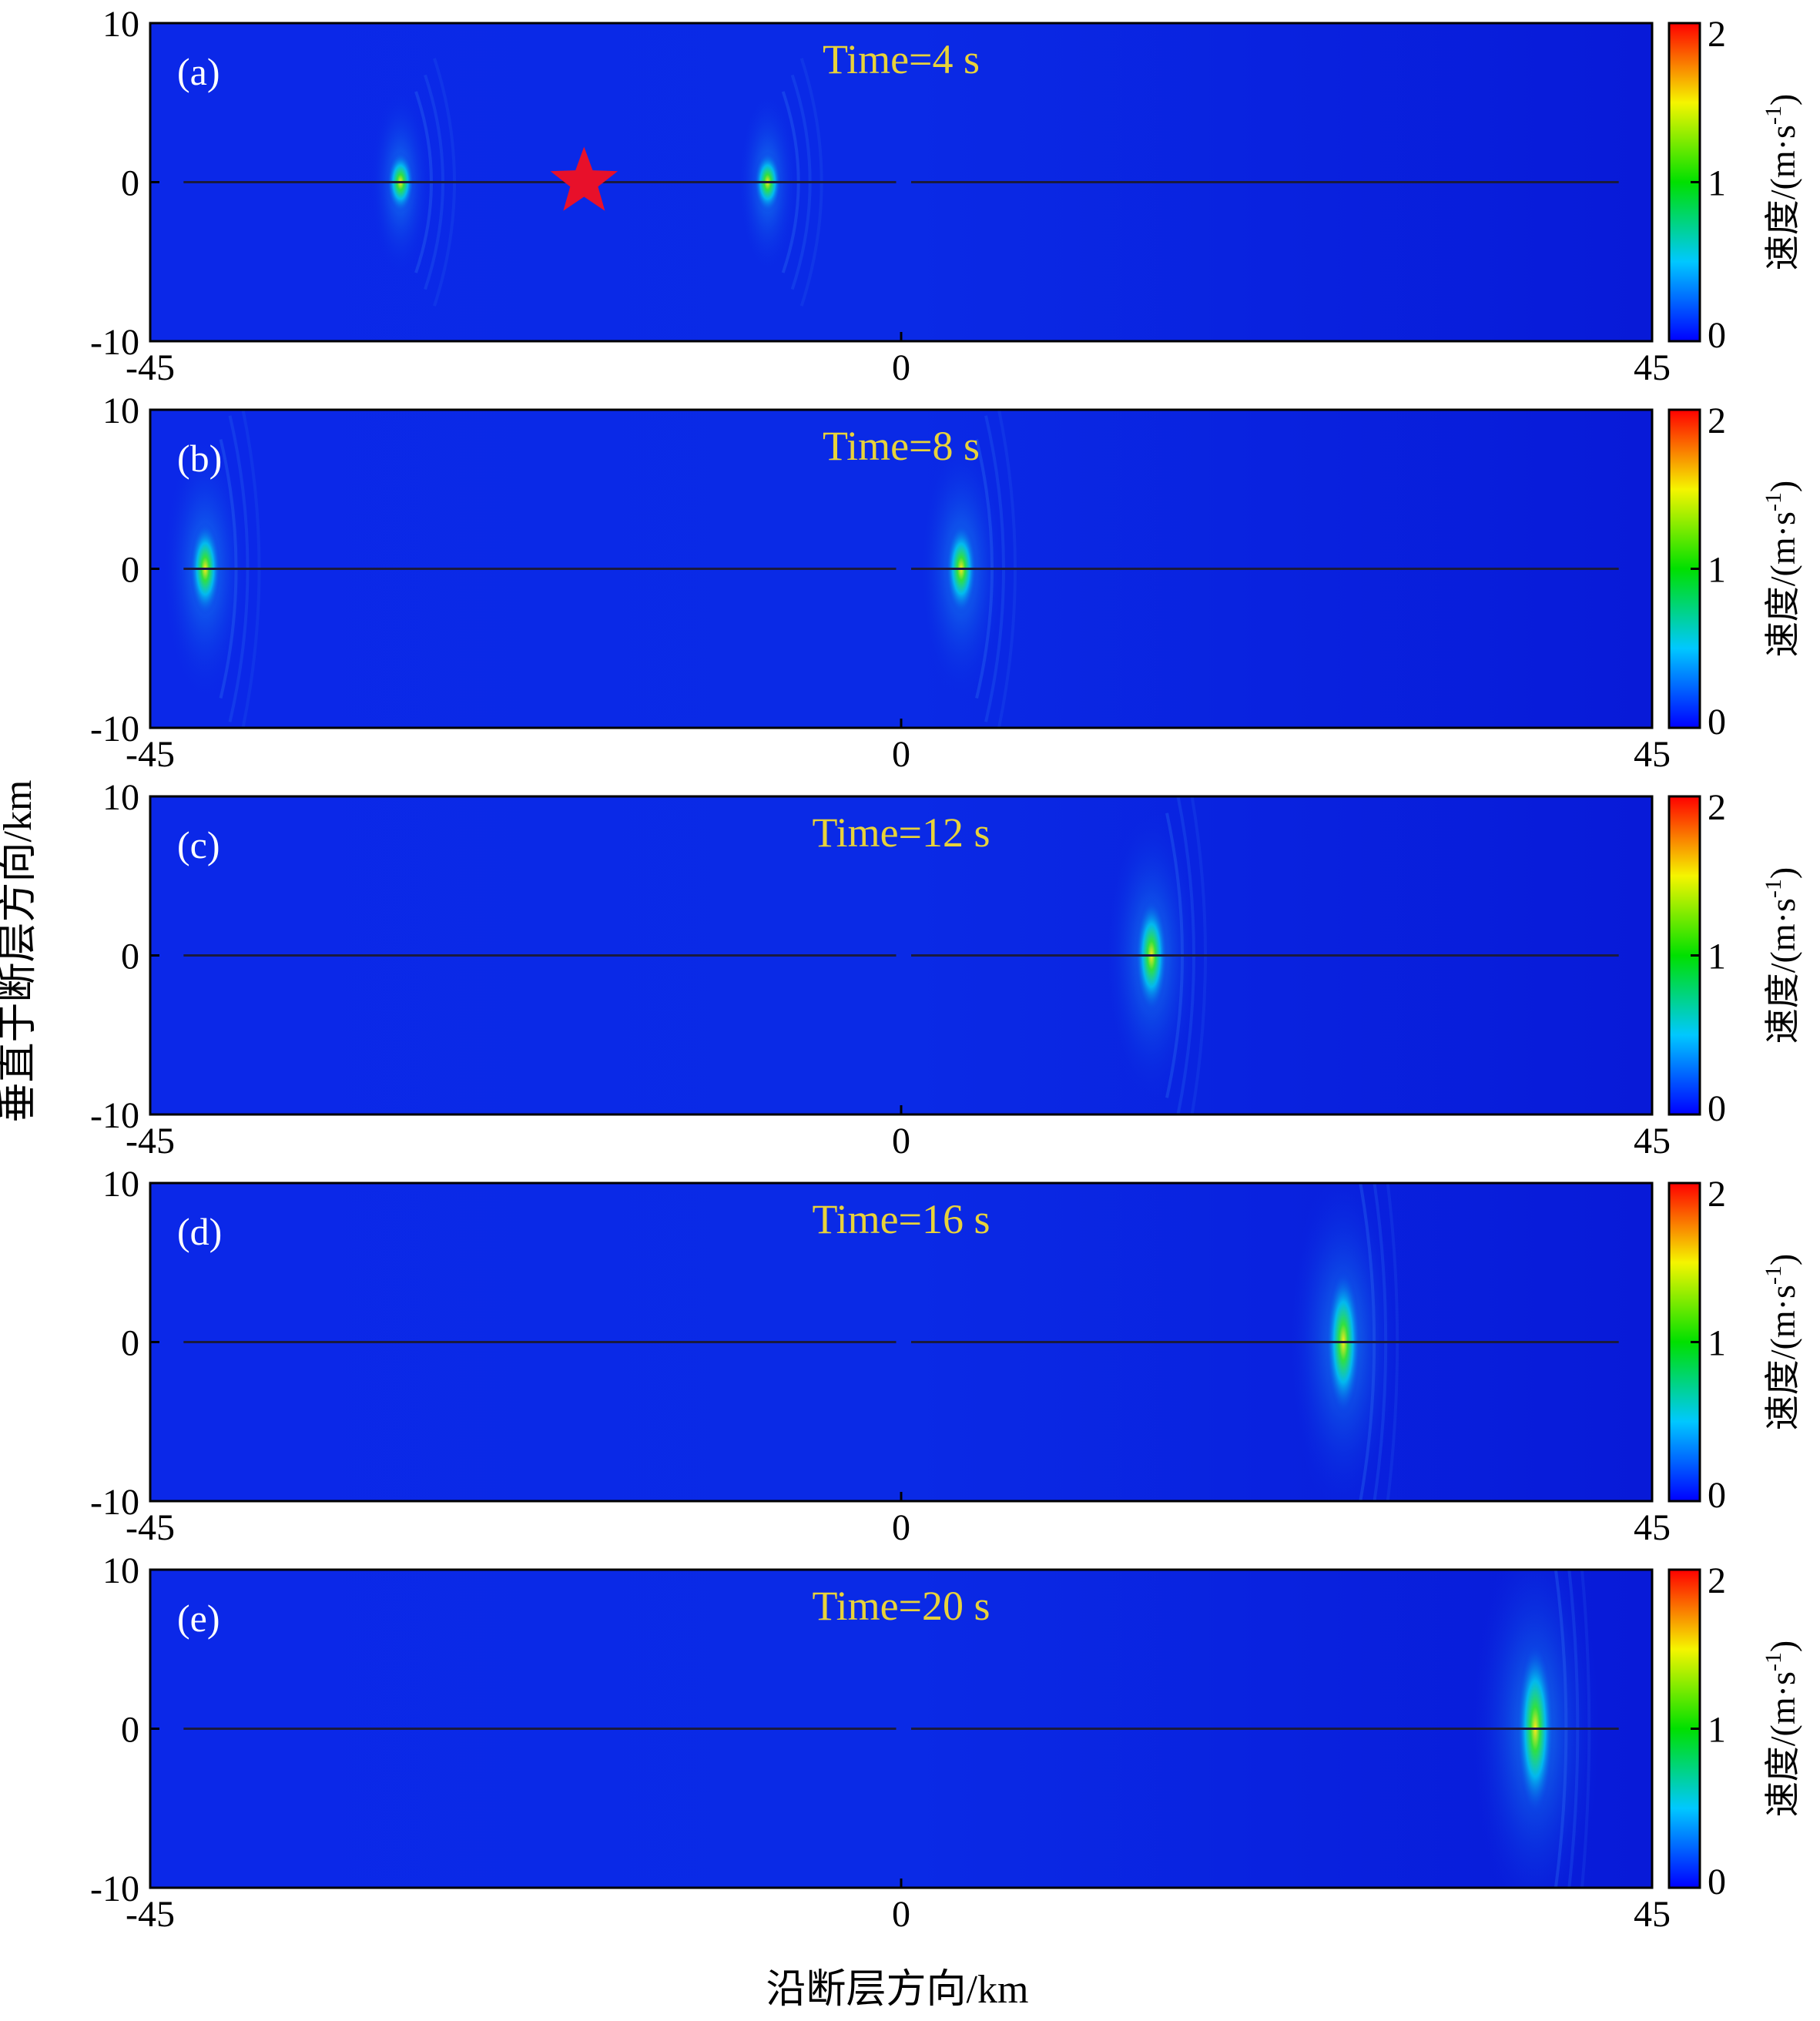 This screenshot has width=1820, height=2021. Describe the element at coordinates (198, 71) in the screenshot. I see `panel-label: (a)` at that location.